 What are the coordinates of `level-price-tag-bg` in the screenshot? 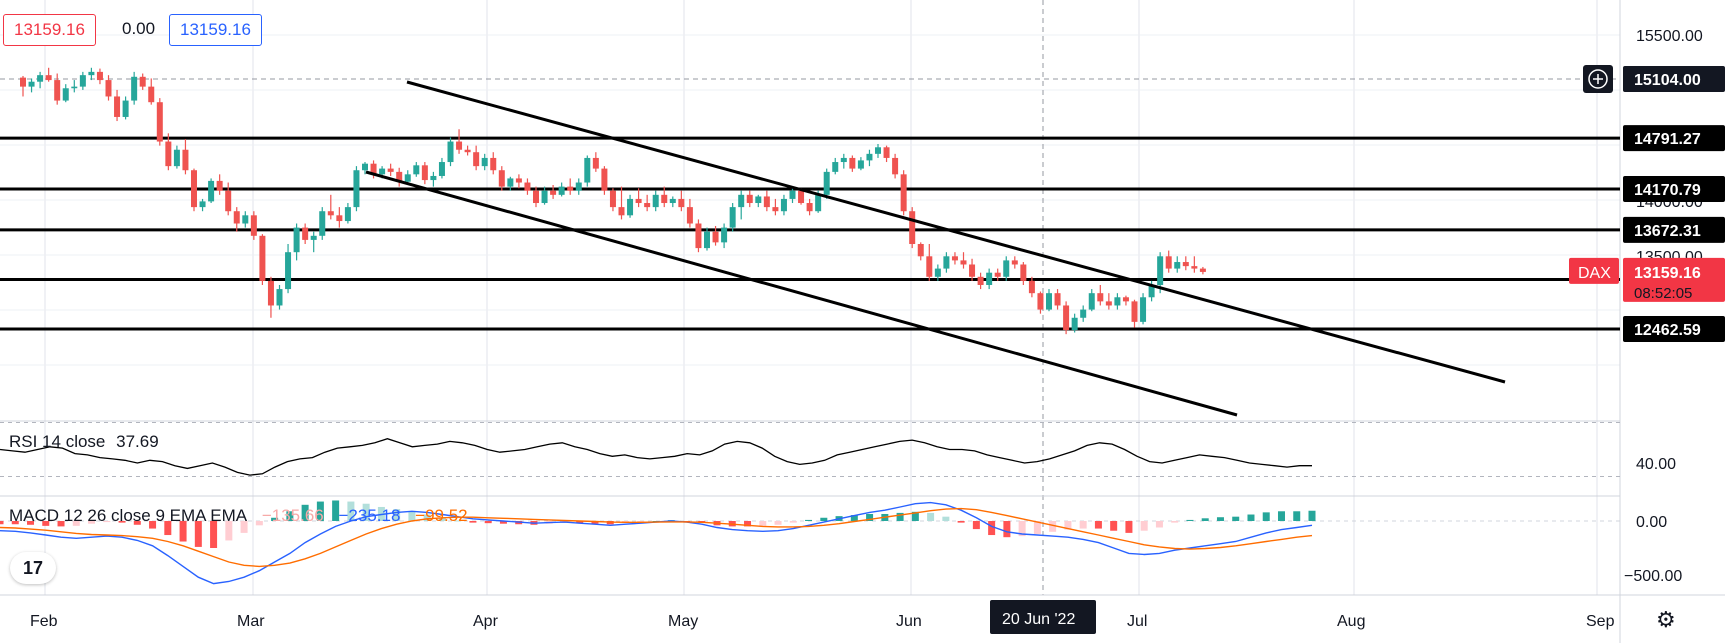 It's located at (1674, 138).